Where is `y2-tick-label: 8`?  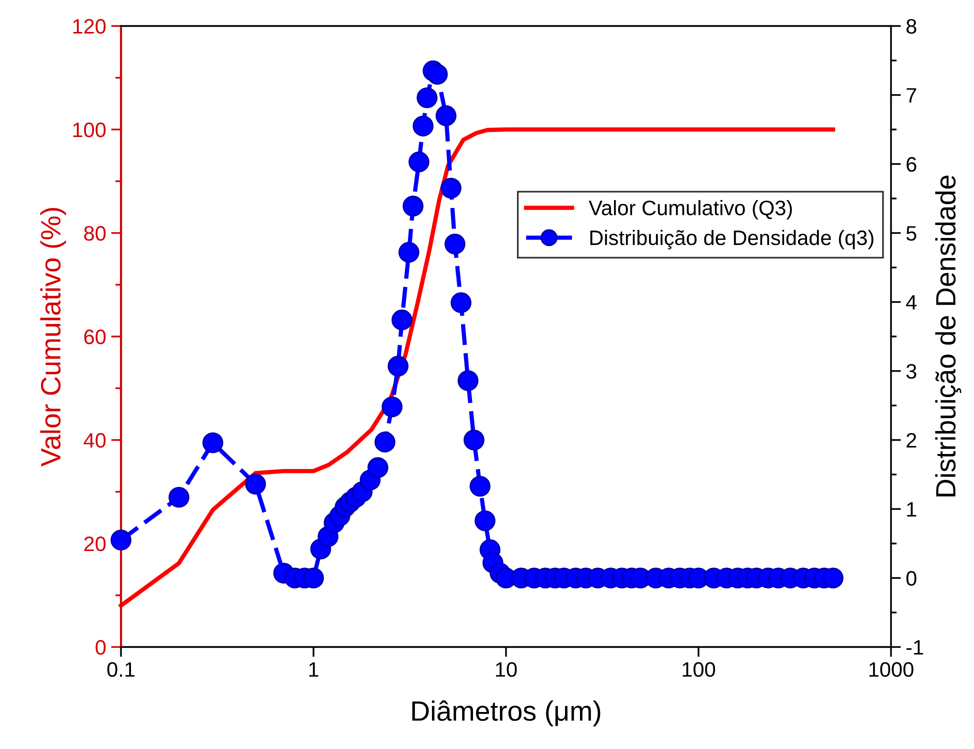
y2-tick-label: 8 is located at coordinates (911, 26).